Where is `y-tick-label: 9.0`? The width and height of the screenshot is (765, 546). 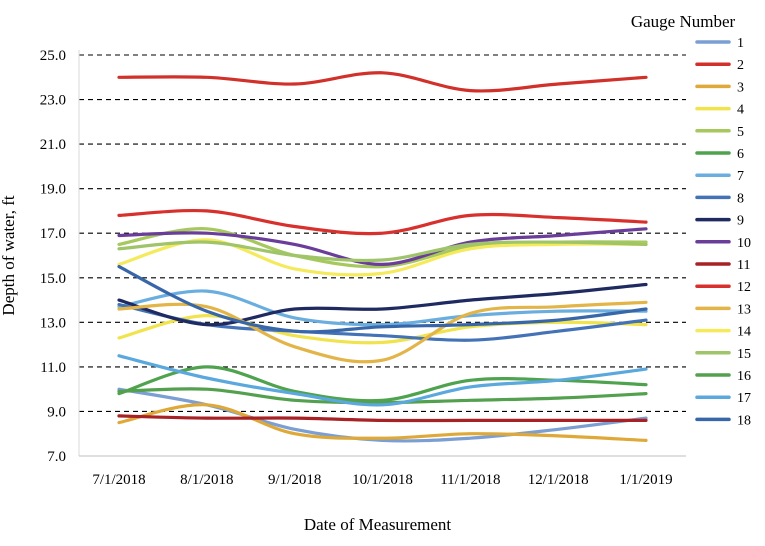
y-tick-label: 9.0 is located at coordinates (56, 412).